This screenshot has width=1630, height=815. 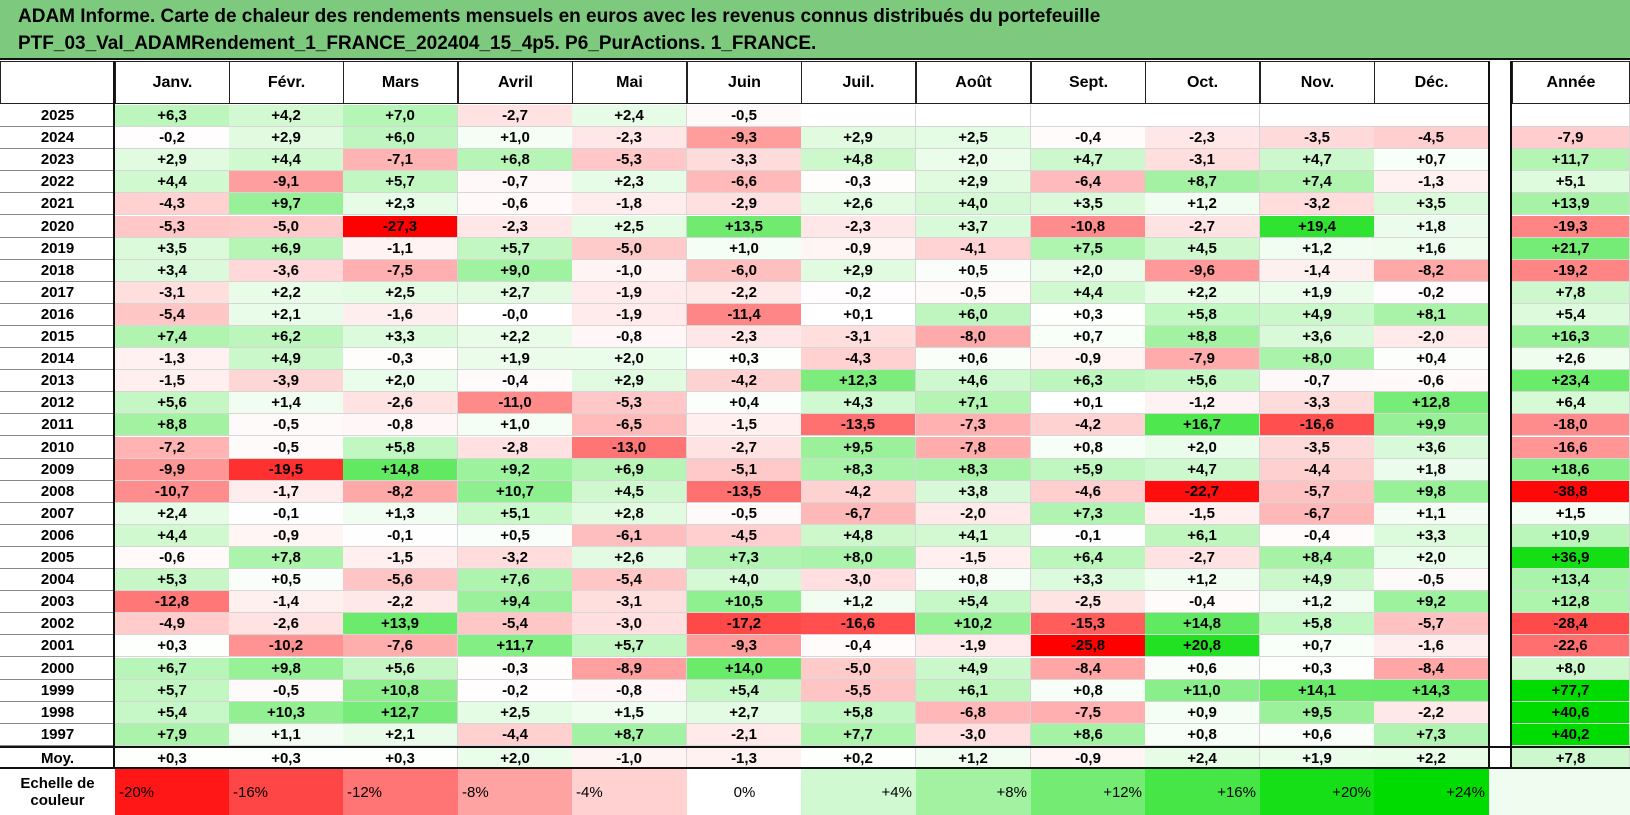 What do you see at coordinates (57, 381) in the screenshot?
I see `row-year-label: 2013` at bounding box center [57, 381].